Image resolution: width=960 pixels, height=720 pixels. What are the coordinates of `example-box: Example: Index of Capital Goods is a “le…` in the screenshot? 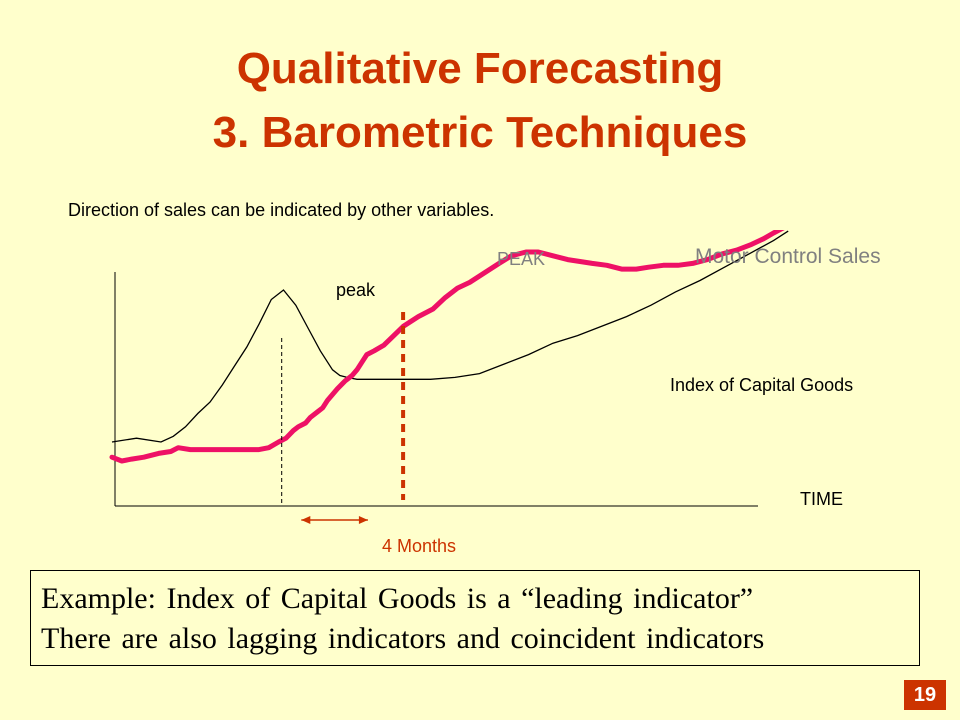 It's located at (475, 618).